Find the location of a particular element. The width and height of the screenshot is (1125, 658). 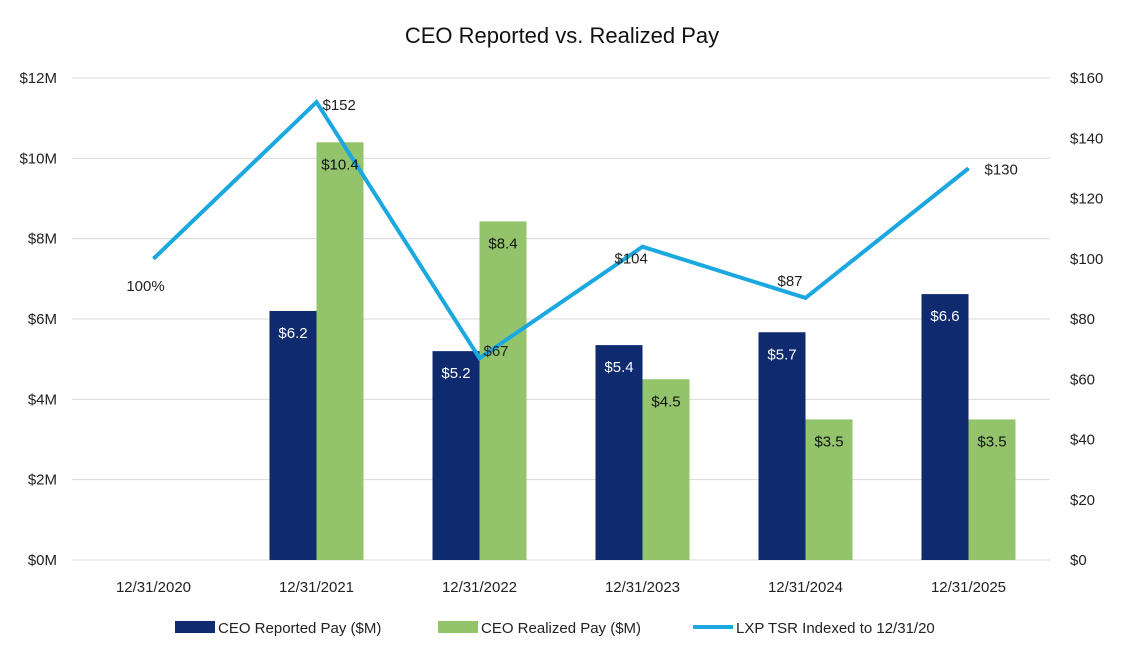

left-tick-label: $4M is located at coordinates (42, 399).